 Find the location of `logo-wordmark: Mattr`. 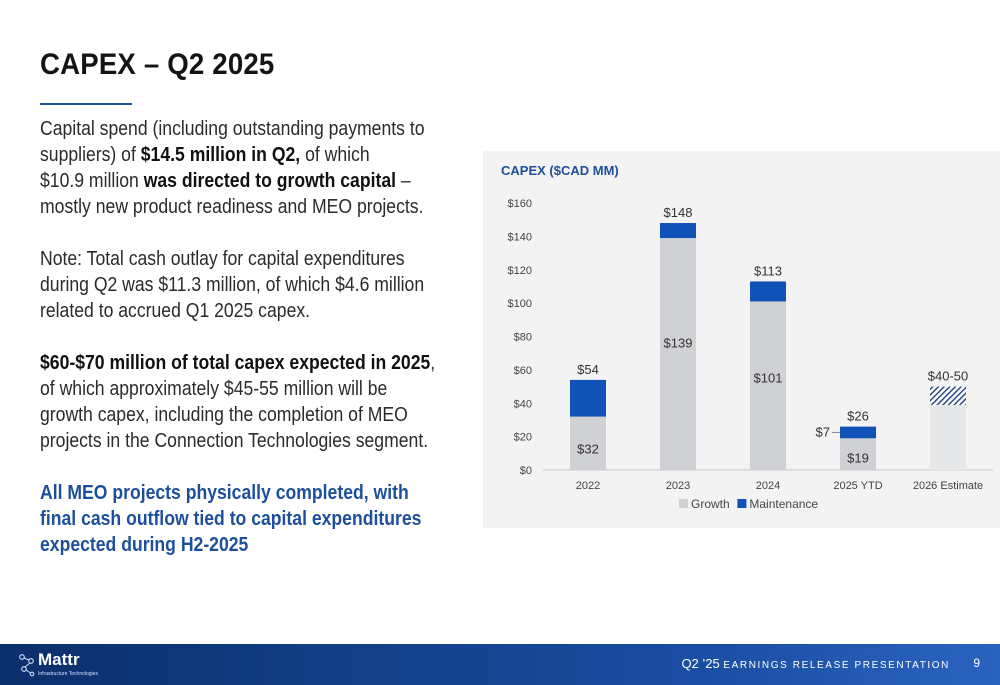

logo-wordmark: Mattr is located at coordinates (59, 659).